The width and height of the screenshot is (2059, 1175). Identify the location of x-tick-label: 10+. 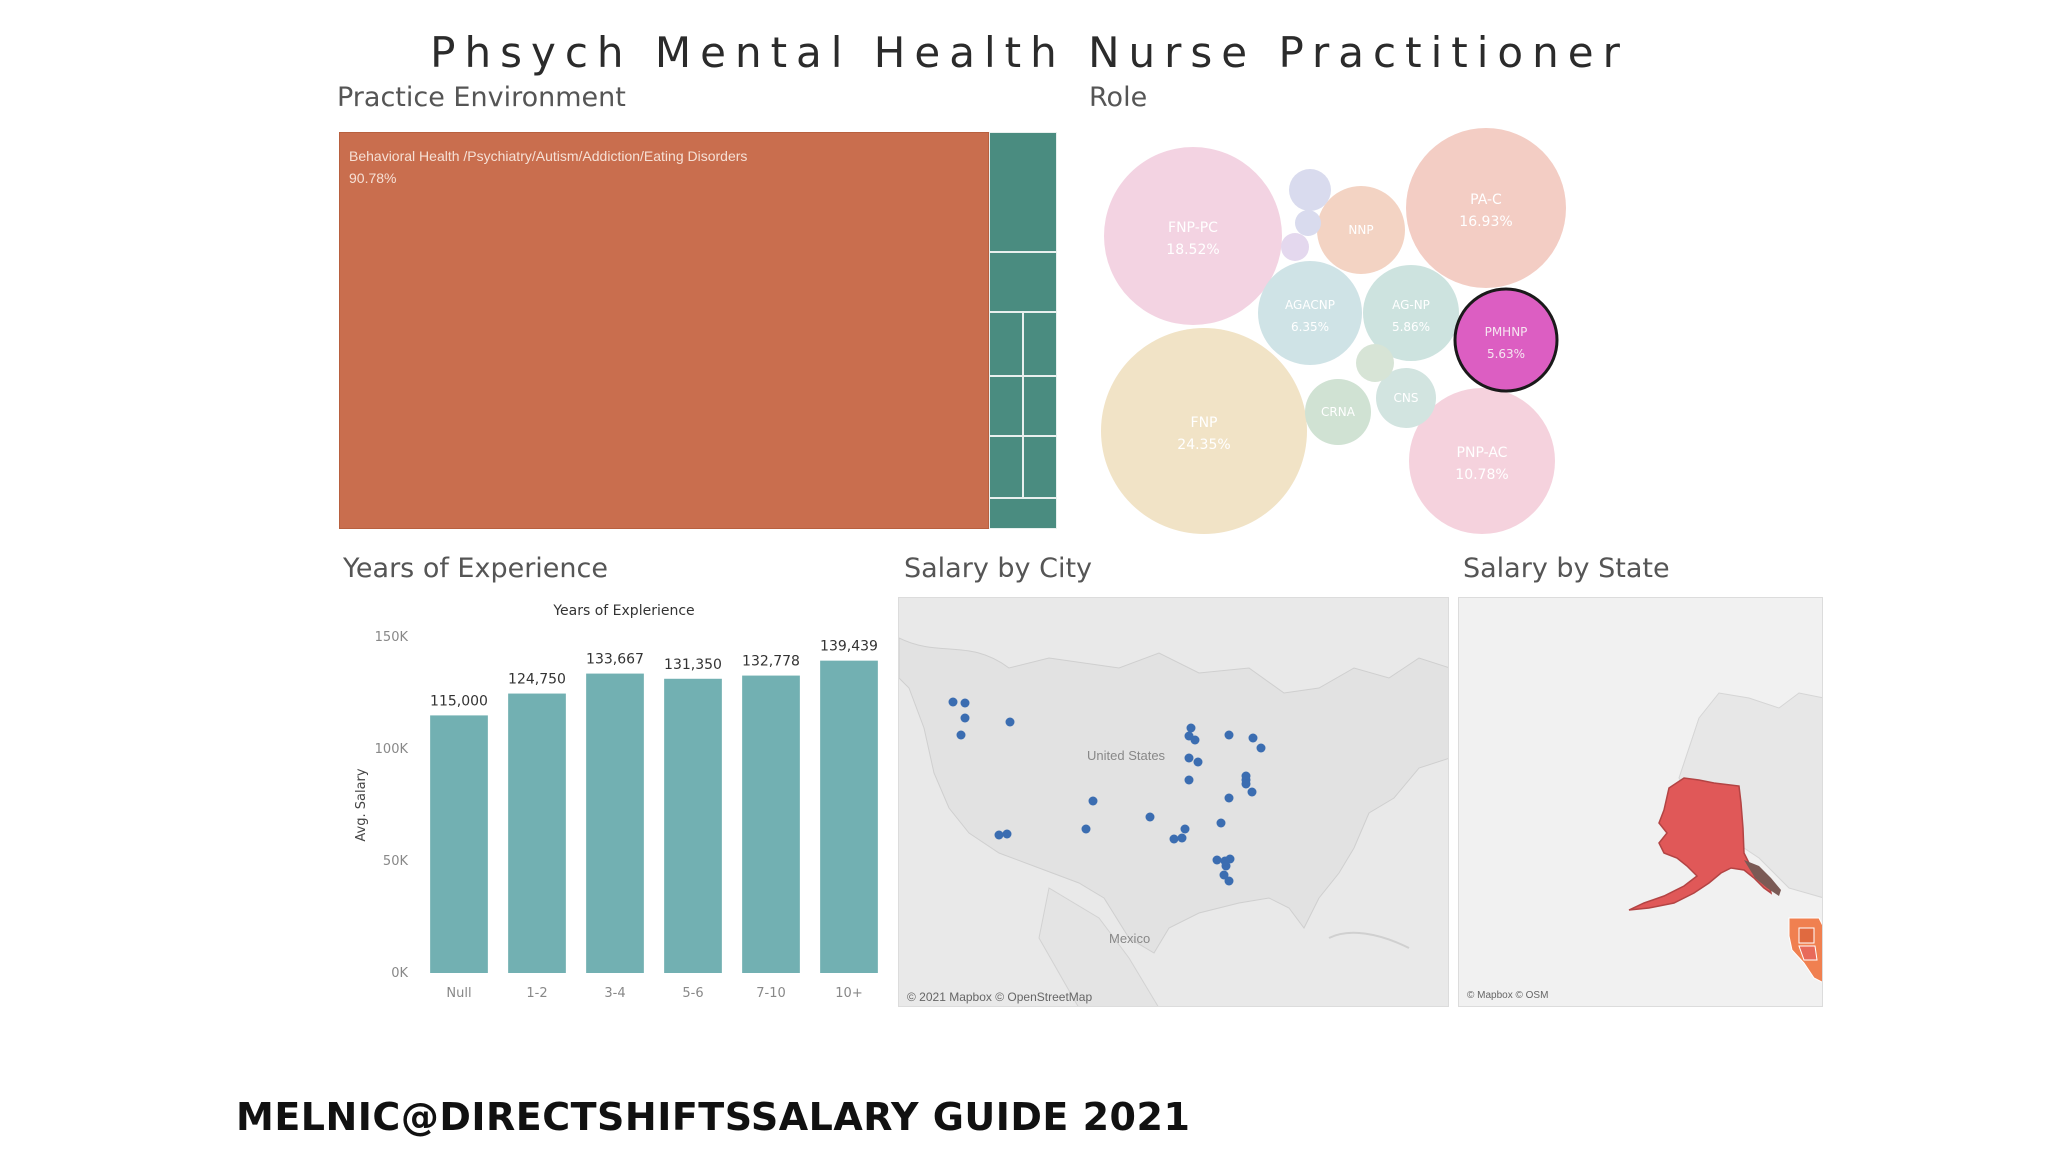
(848, 993).